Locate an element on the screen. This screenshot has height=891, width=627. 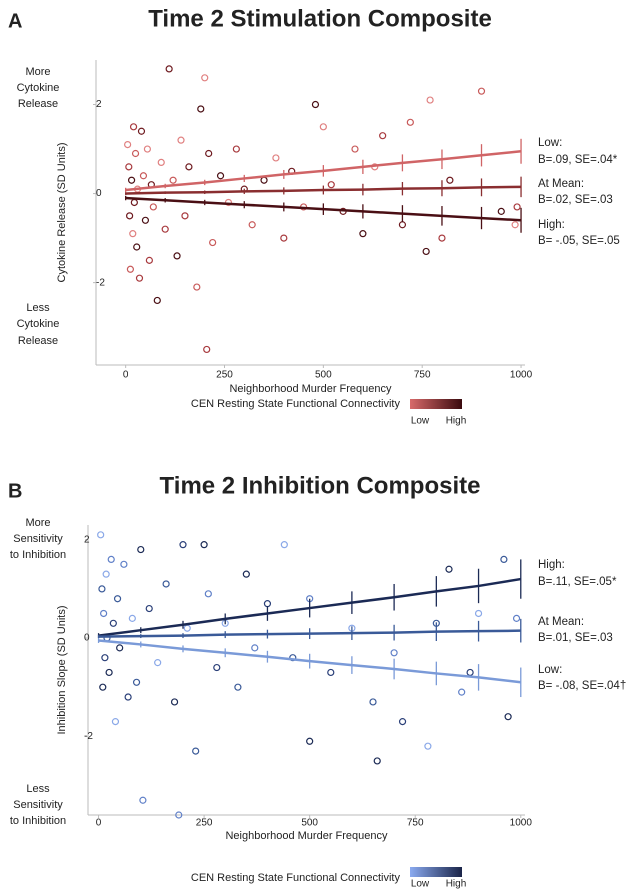
x-tick-label: 500 is located at coordinates (309, 823).